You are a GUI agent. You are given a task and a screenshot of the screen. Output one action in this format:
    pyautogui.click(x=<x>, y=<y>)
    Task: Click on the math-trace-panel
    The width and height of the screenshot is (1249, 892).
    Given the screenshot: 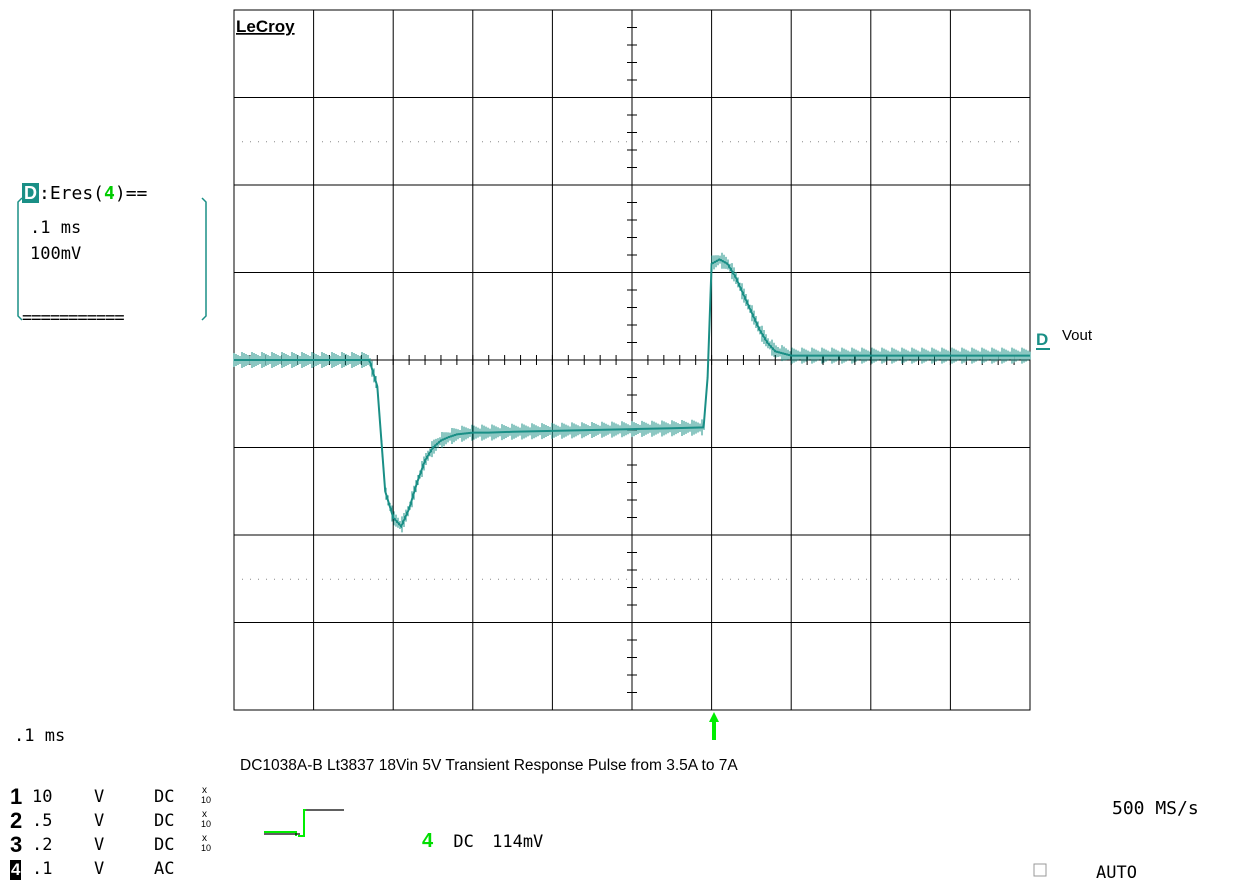 What is the action you would take?
    pyautogui.click(x=112, y=259)
    